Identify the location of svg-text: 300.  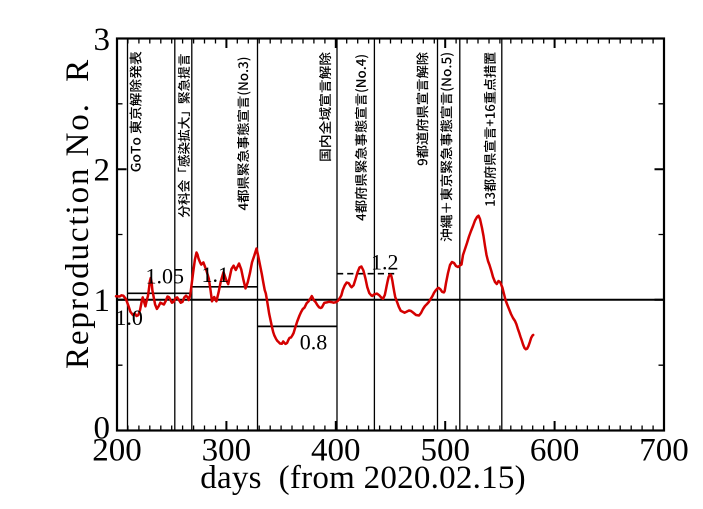
(227, 451).